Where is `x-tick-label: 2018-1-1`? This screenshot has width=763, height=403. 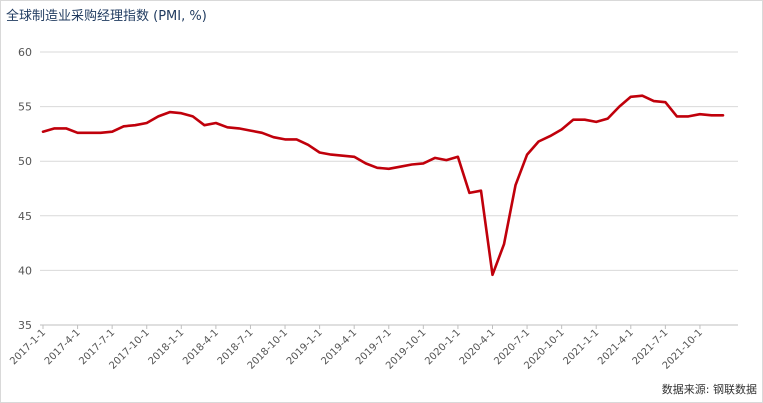 x-tick-label: 2018-1-1 is located at coordinates (167, 347).